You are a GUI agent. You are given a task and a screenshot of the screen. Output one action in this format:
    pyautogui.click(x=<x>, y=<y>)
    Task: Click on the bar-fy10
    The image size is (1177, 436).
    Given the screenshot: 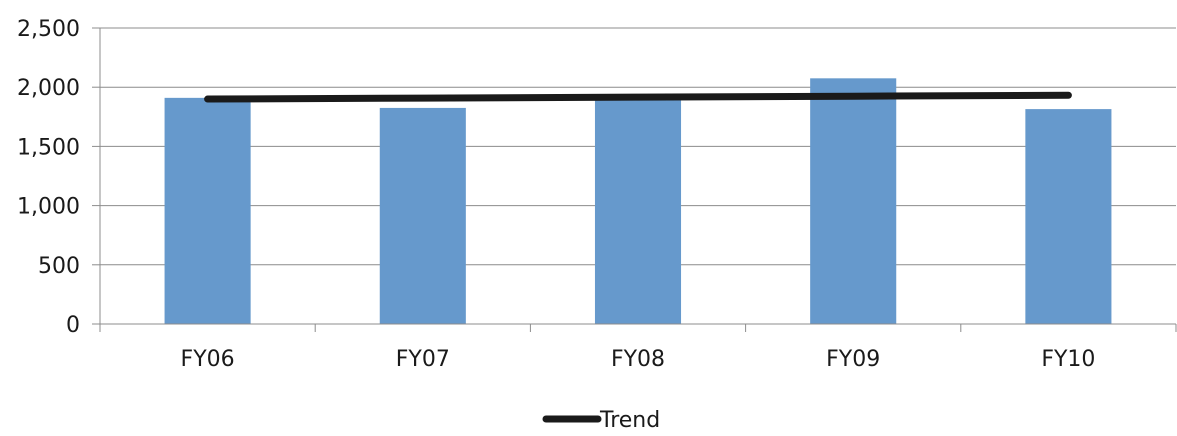 What is the action you would take?
    pyautogui.click(x=1068, y=216)
    